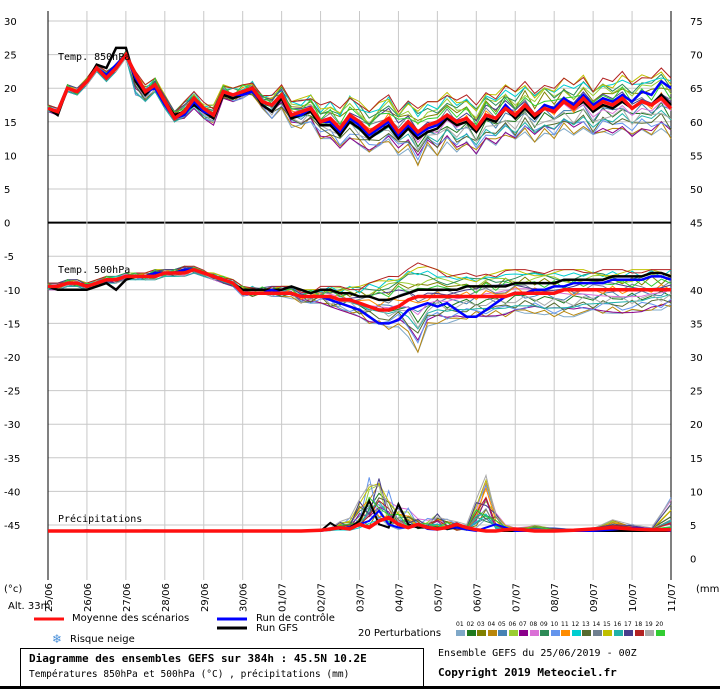 Image resolution: width=720 pixels, height=689 pixels. Describe the element at coordinates (693, 560) in the screenshot. I see `right-tick-label: 0` at that location.